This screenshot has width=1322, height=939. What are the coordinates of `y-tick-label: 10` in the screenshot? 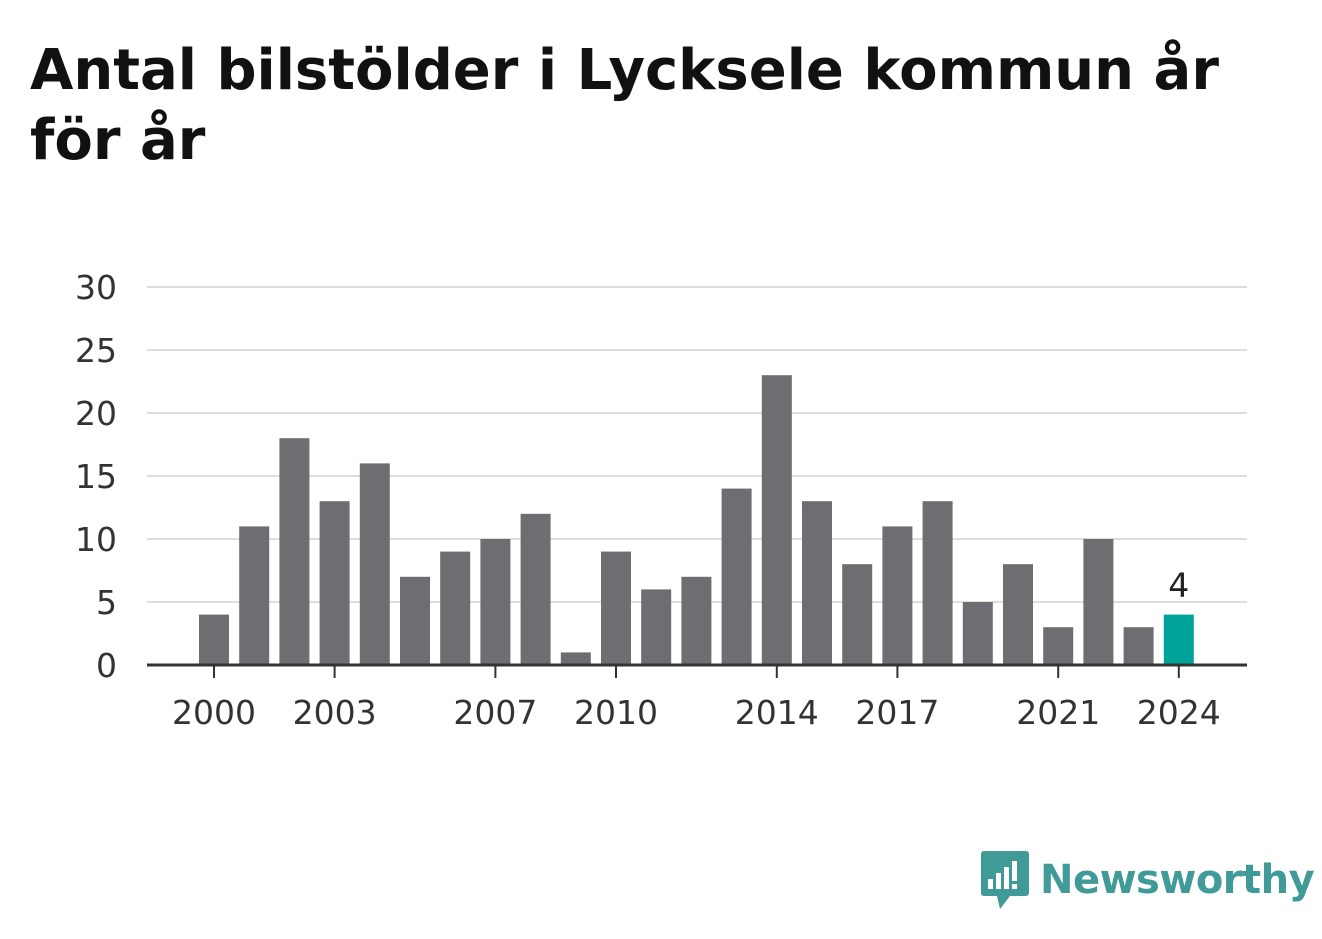 It's located at (96, 539).